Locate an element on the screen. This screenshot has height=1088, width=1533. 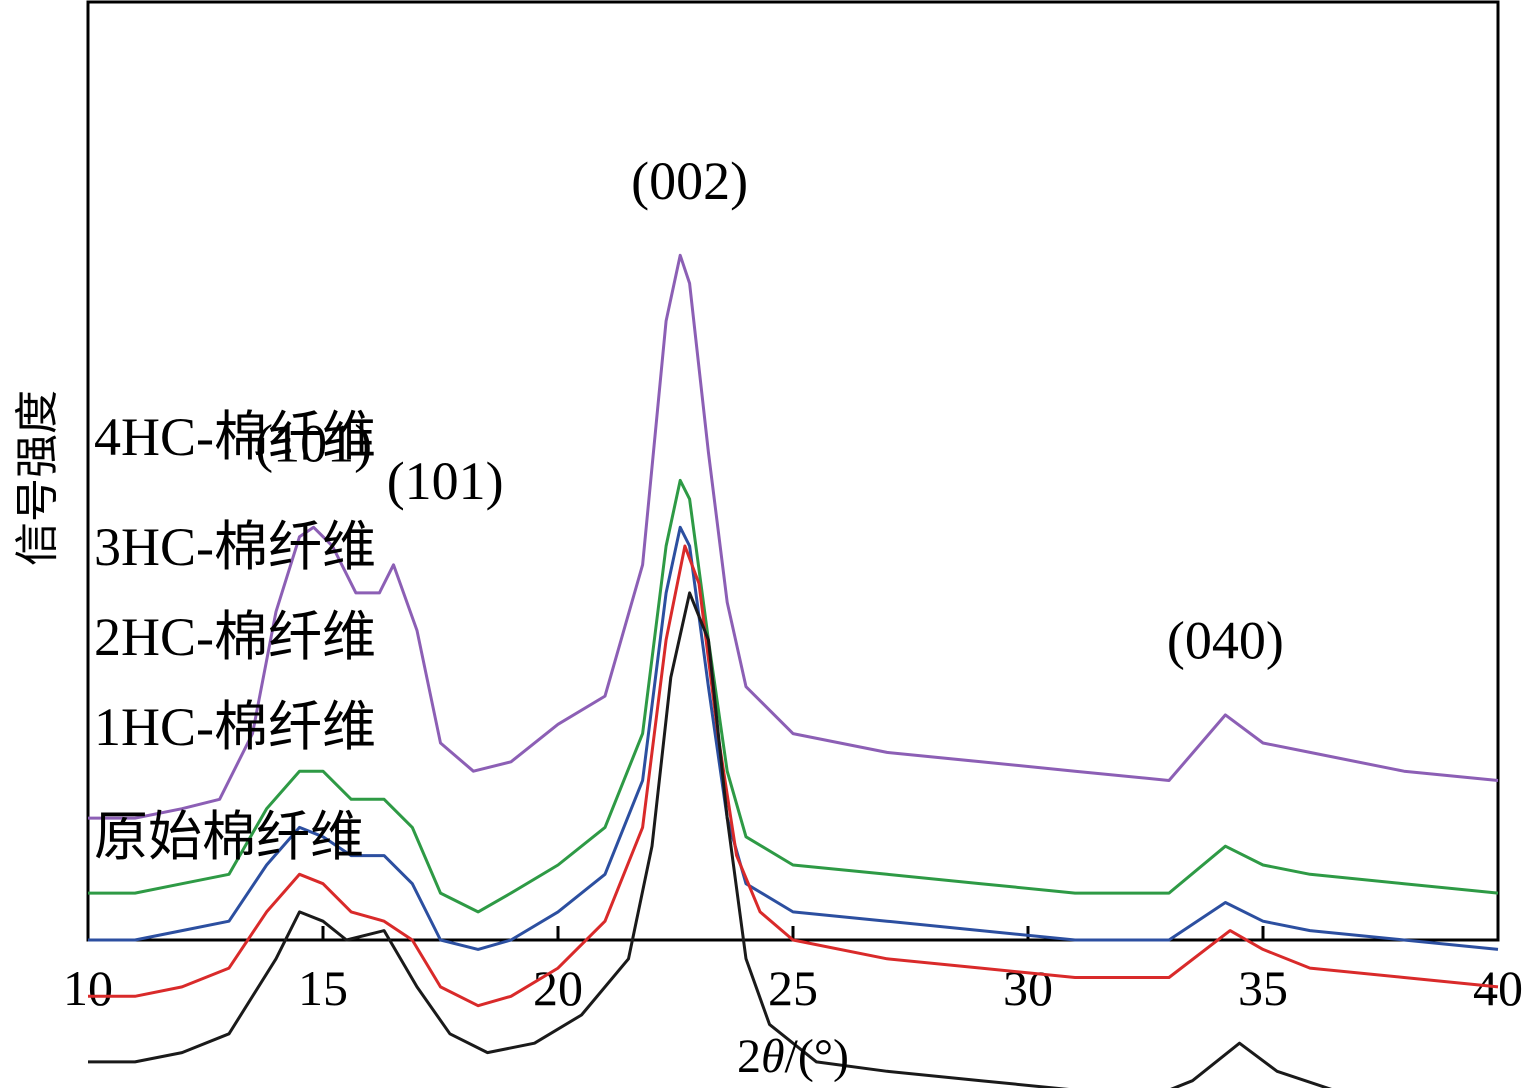
x-axis-ticks: 10 15 20 25 30 35 40 is located at coordinates (793, 971).